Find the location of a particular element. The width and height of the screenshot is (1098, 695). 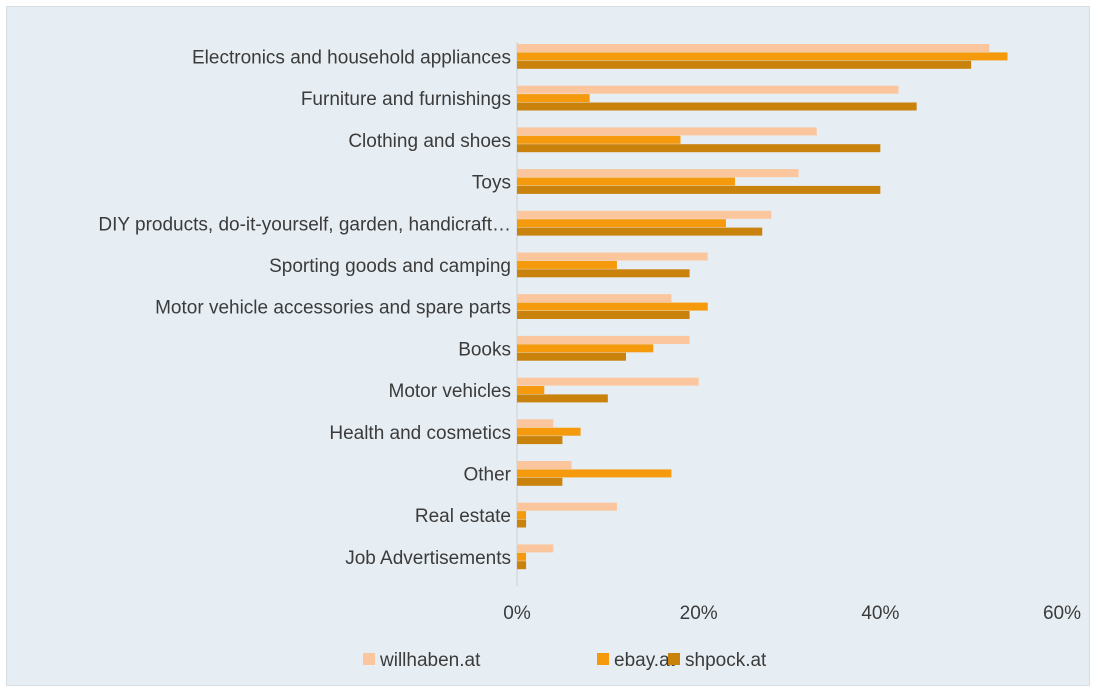

category-label: Real estate is located at coordinates (463, 516).